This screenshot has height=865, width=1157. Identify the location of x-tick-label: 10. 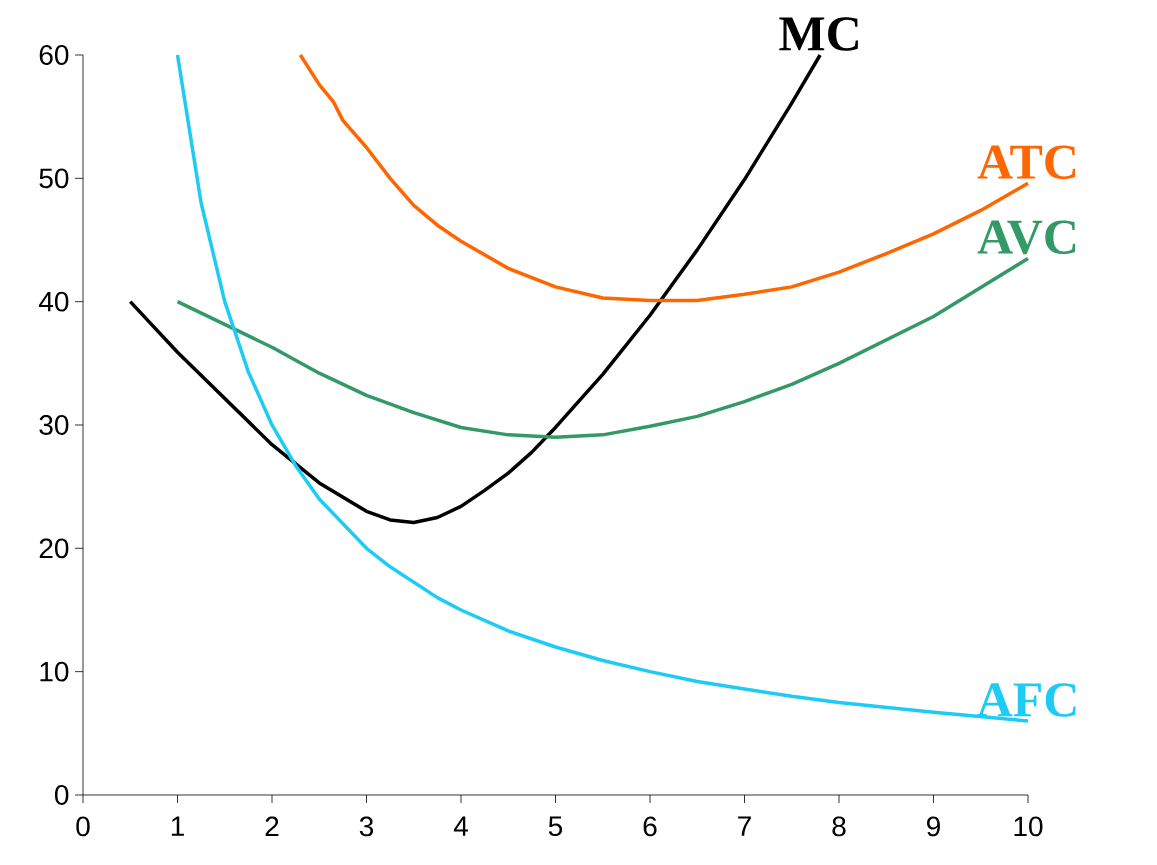
(1028, 826).